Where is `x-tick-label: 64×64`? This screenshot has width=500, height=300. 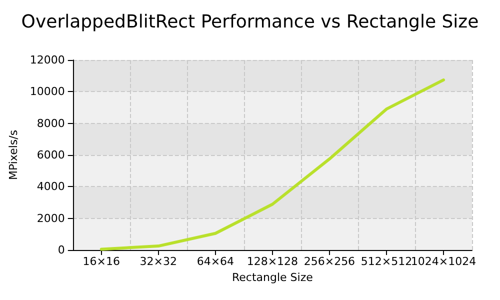
x-tick-label: 64×64 is located at coordinates (215, 261).